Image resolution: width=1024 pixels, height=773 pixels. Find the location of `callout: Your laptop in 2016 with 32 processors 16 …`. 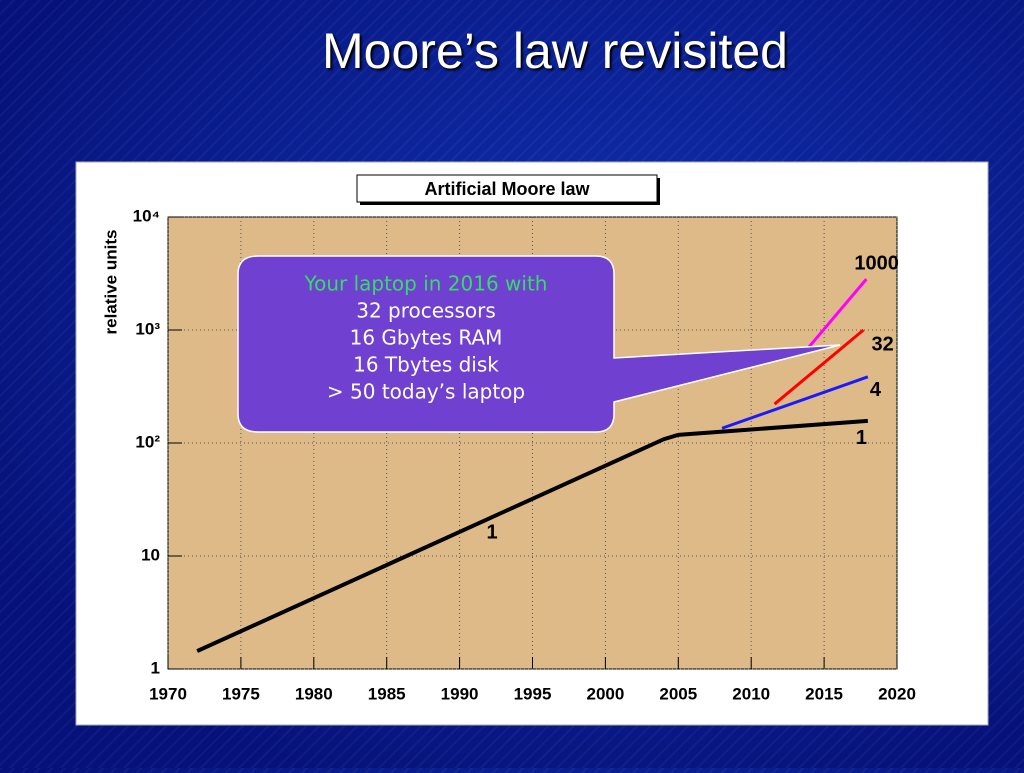

callout: Your laptop in 2016 with 32 processors 16 … is located at coordinates (426, 338).